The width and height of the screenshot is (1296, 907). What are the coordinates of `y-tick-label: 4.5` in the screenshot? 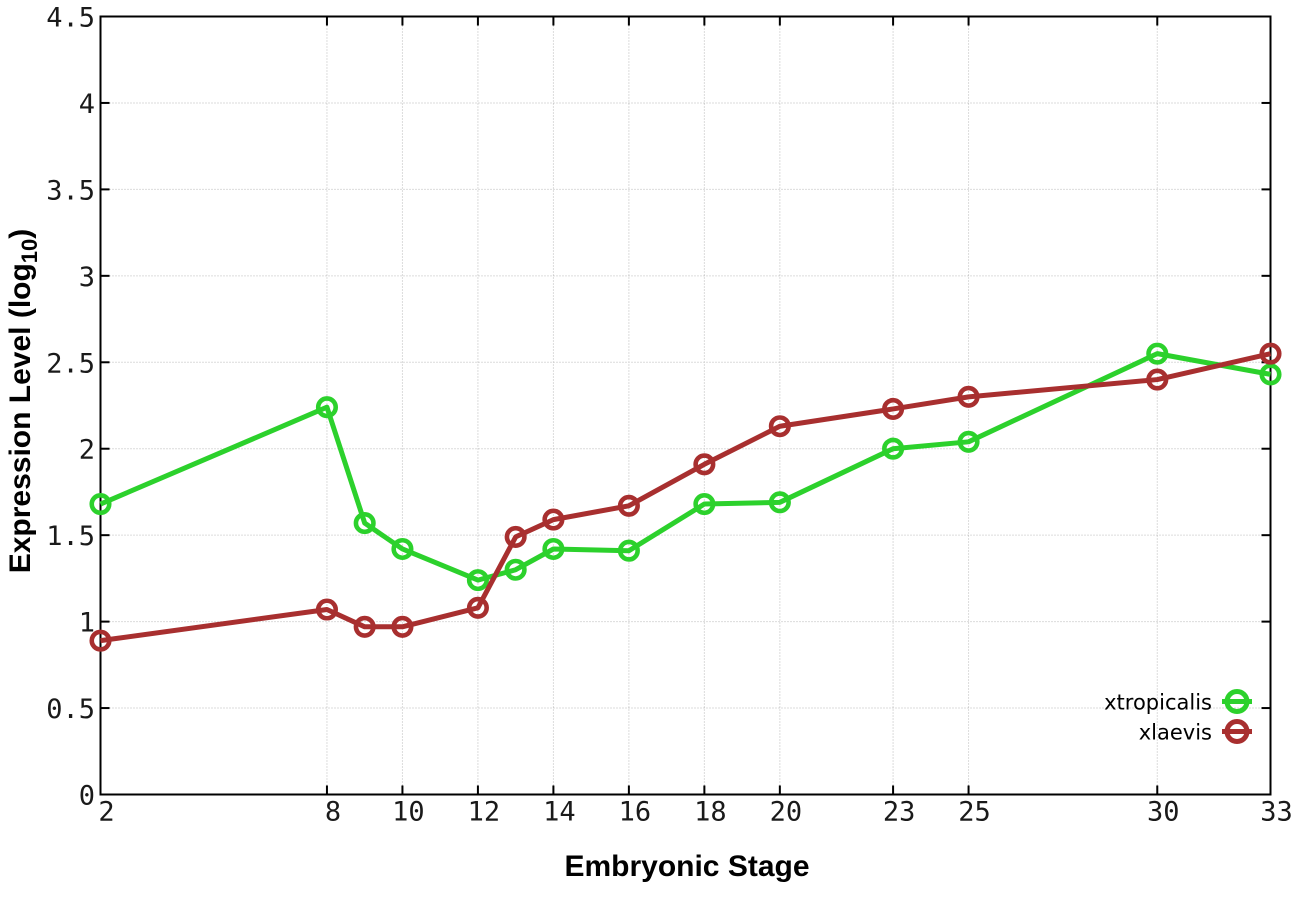 It's located at (70, 18).